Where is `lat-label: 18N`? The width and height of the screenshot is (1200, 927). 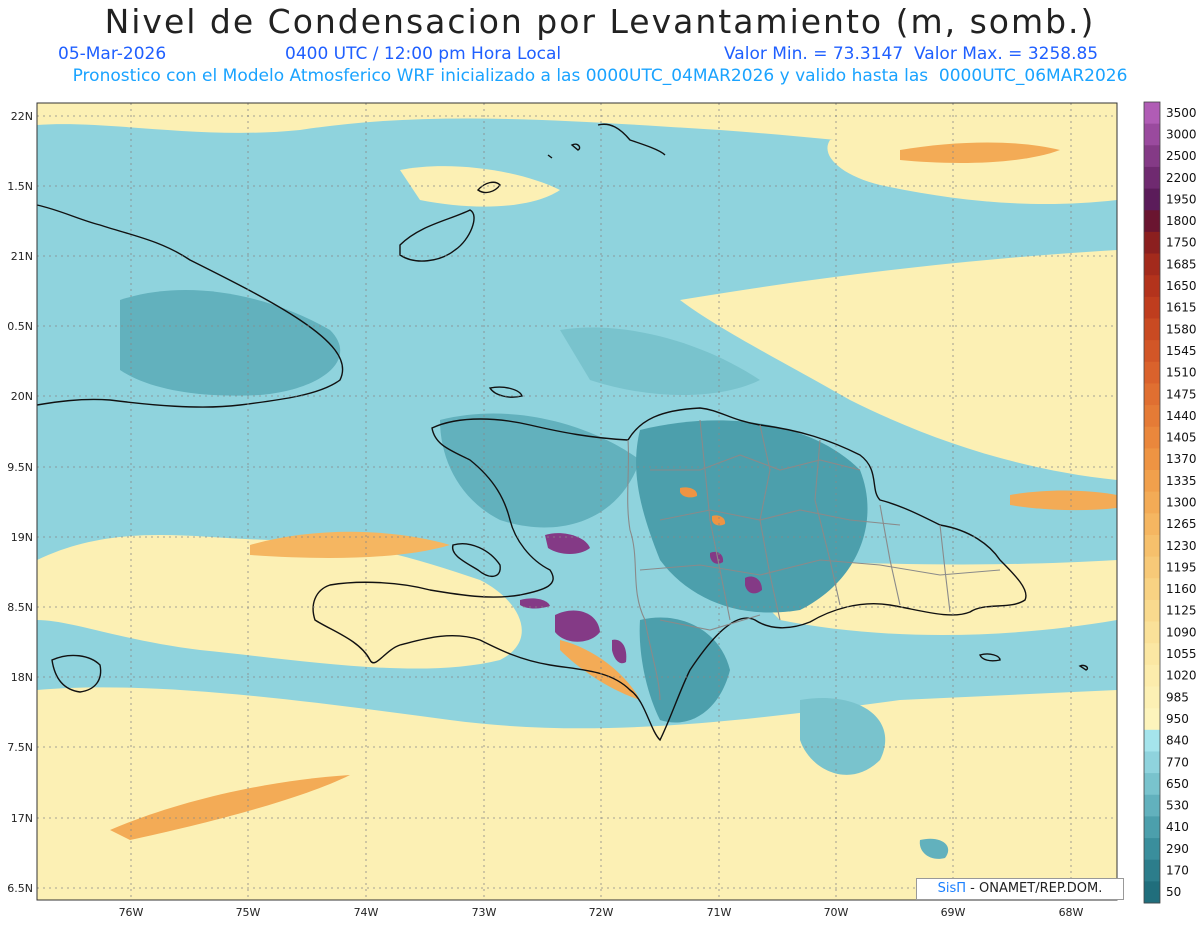
lat-label: 18N is located at coordinates (22, 677).